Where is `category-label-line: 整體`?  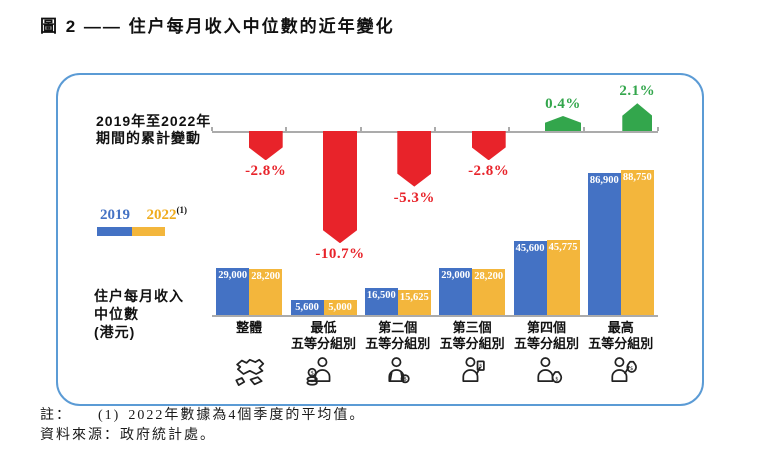 category-label-line: 整體 is located at coordinates (249, 327).